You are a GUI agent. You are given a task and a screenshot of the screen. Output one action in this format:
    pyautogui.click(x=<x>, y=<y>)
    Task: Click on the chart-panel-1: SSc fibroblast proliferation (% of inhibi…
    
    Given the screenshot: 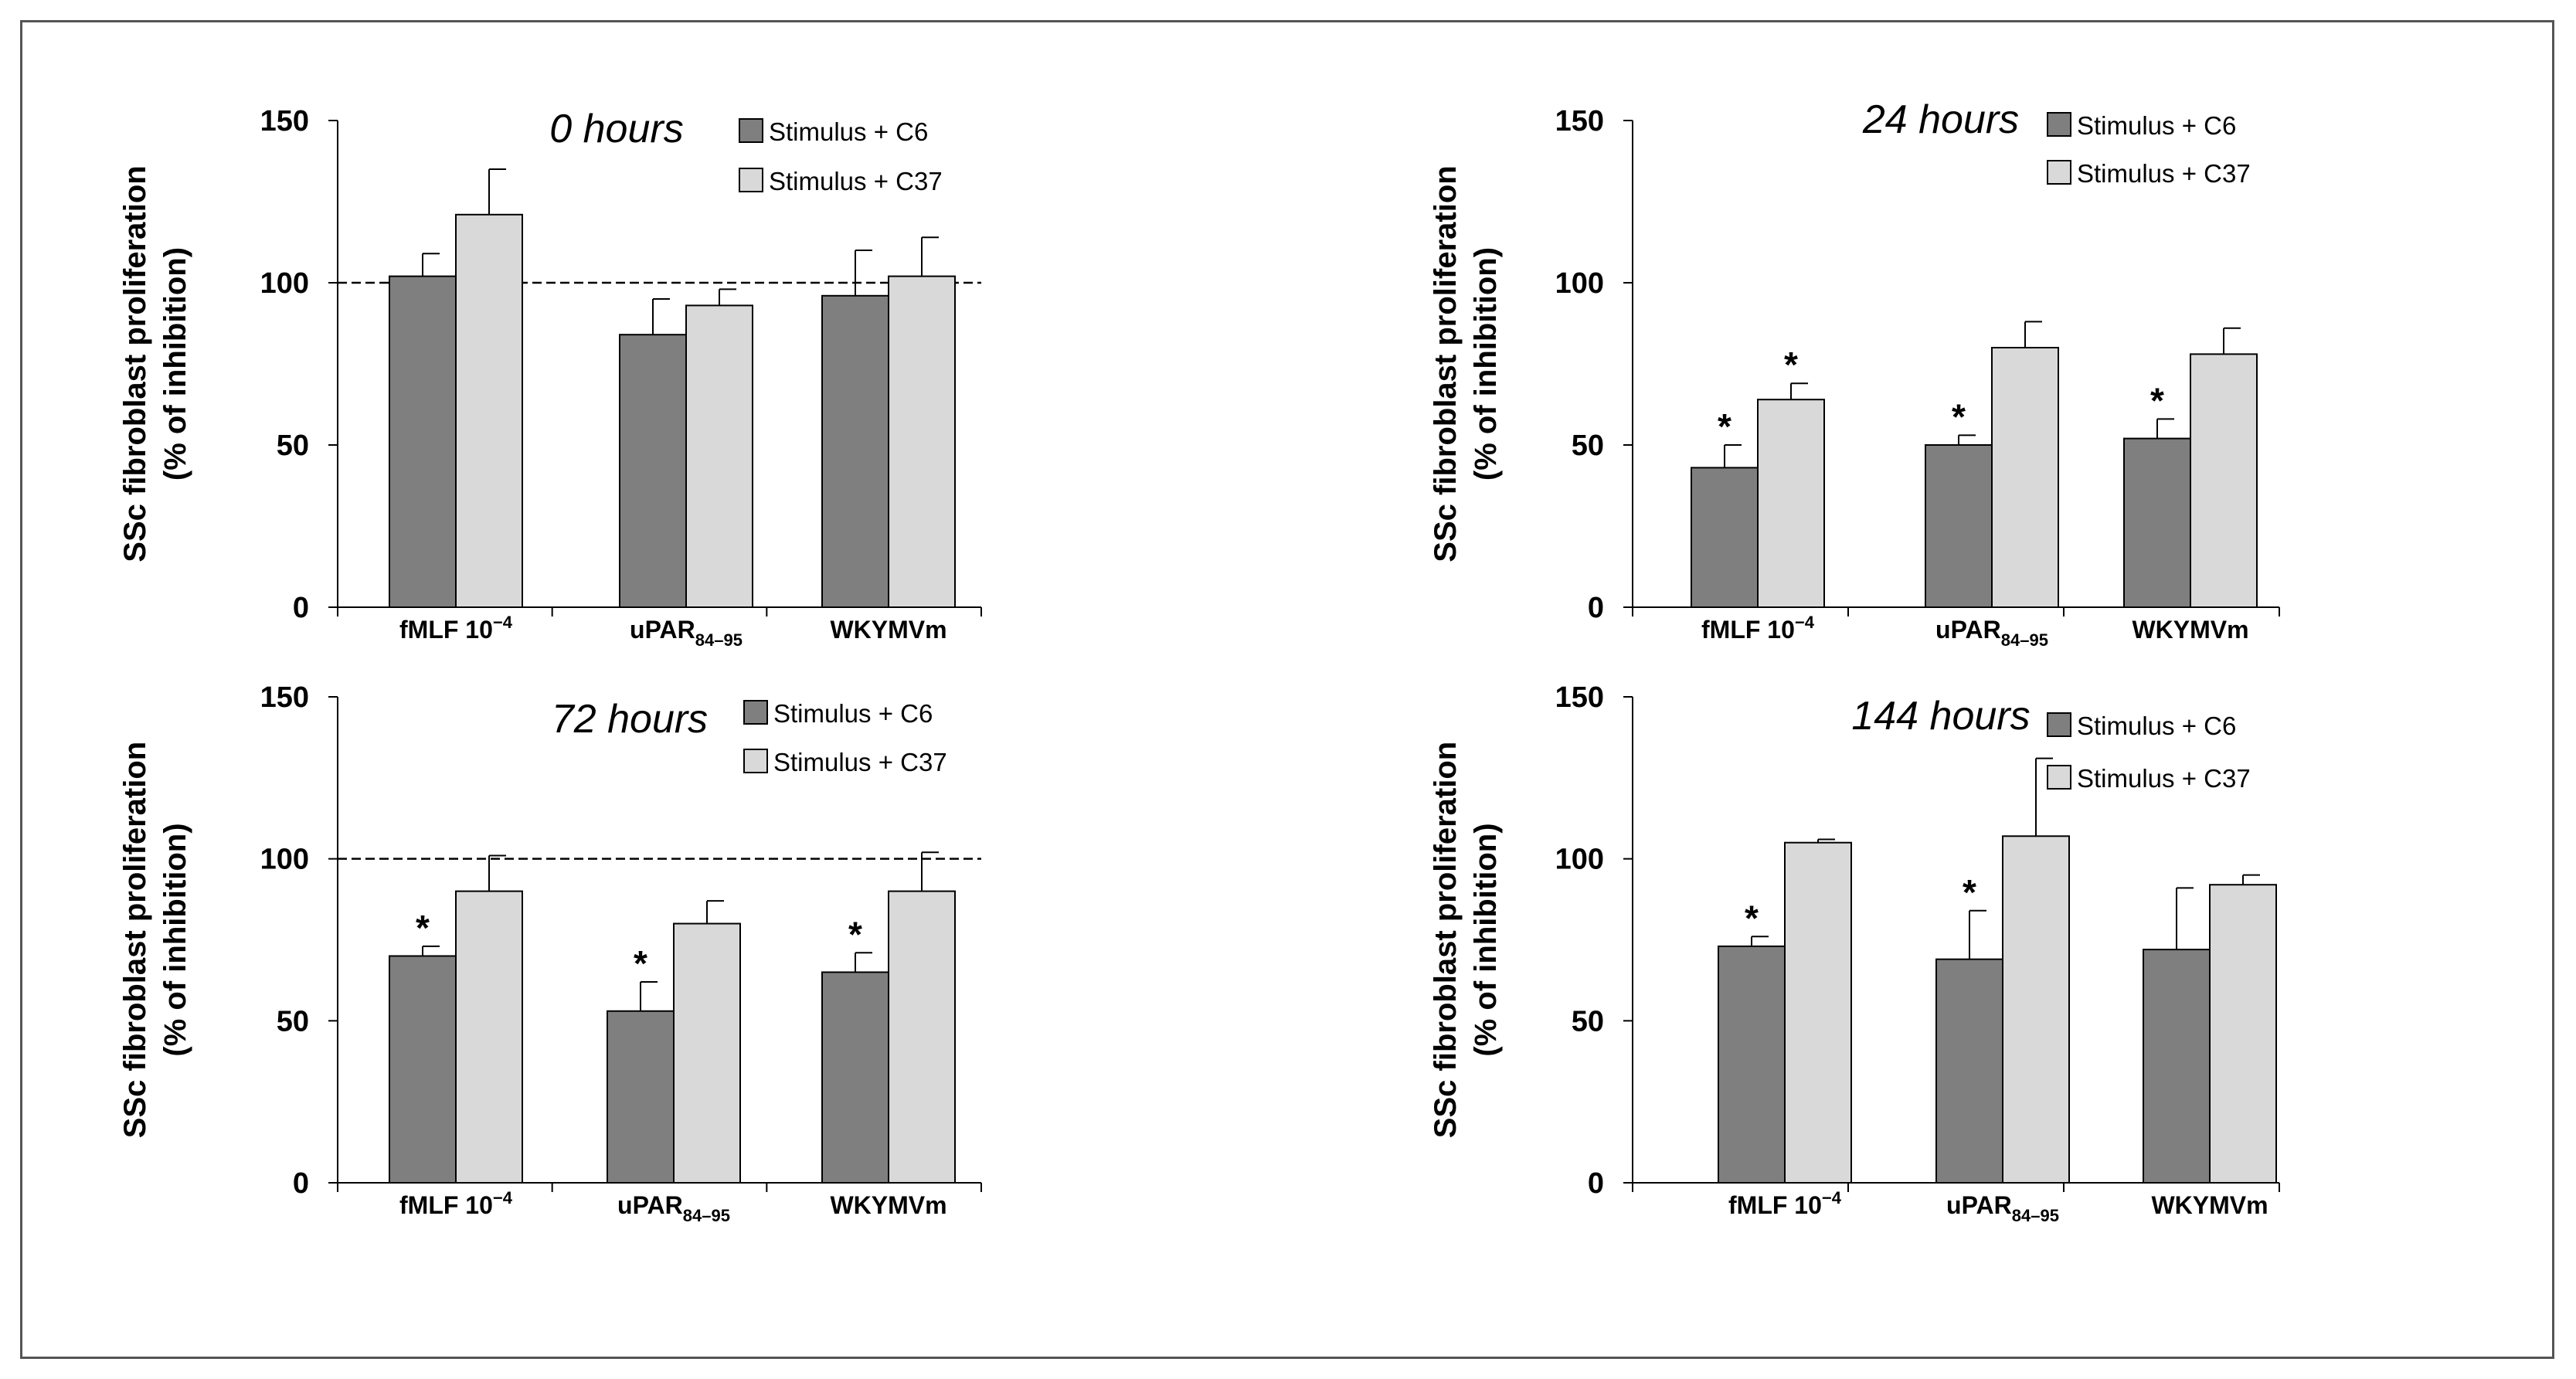 What is the action you would take?
    pyautogui.click(x=550, y=377)
    